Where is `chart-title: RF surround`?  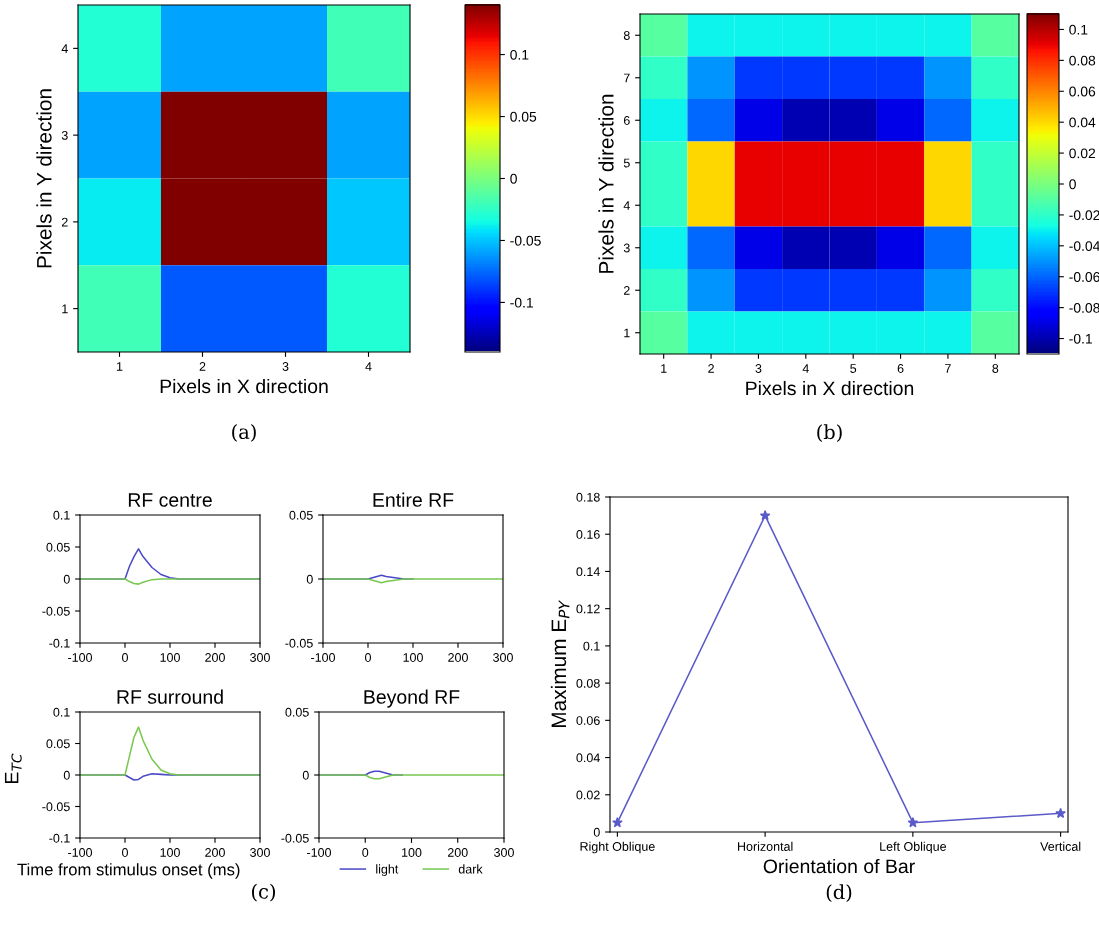 chart-title: RF surround is located at coordinates (170, 696).